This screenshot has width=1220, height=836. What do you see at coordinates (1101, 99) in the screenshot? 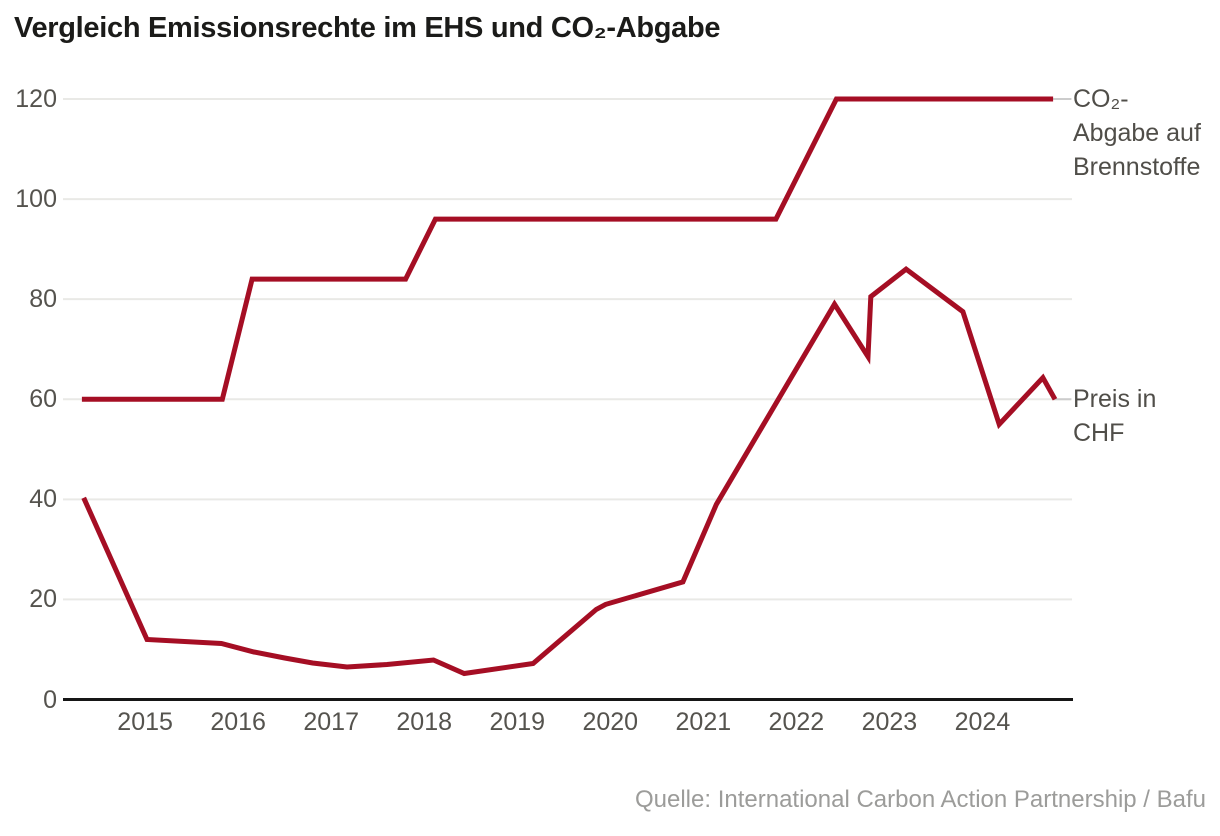
I see `series-label-line: CO₂-` at bounding box center [1101, 99].